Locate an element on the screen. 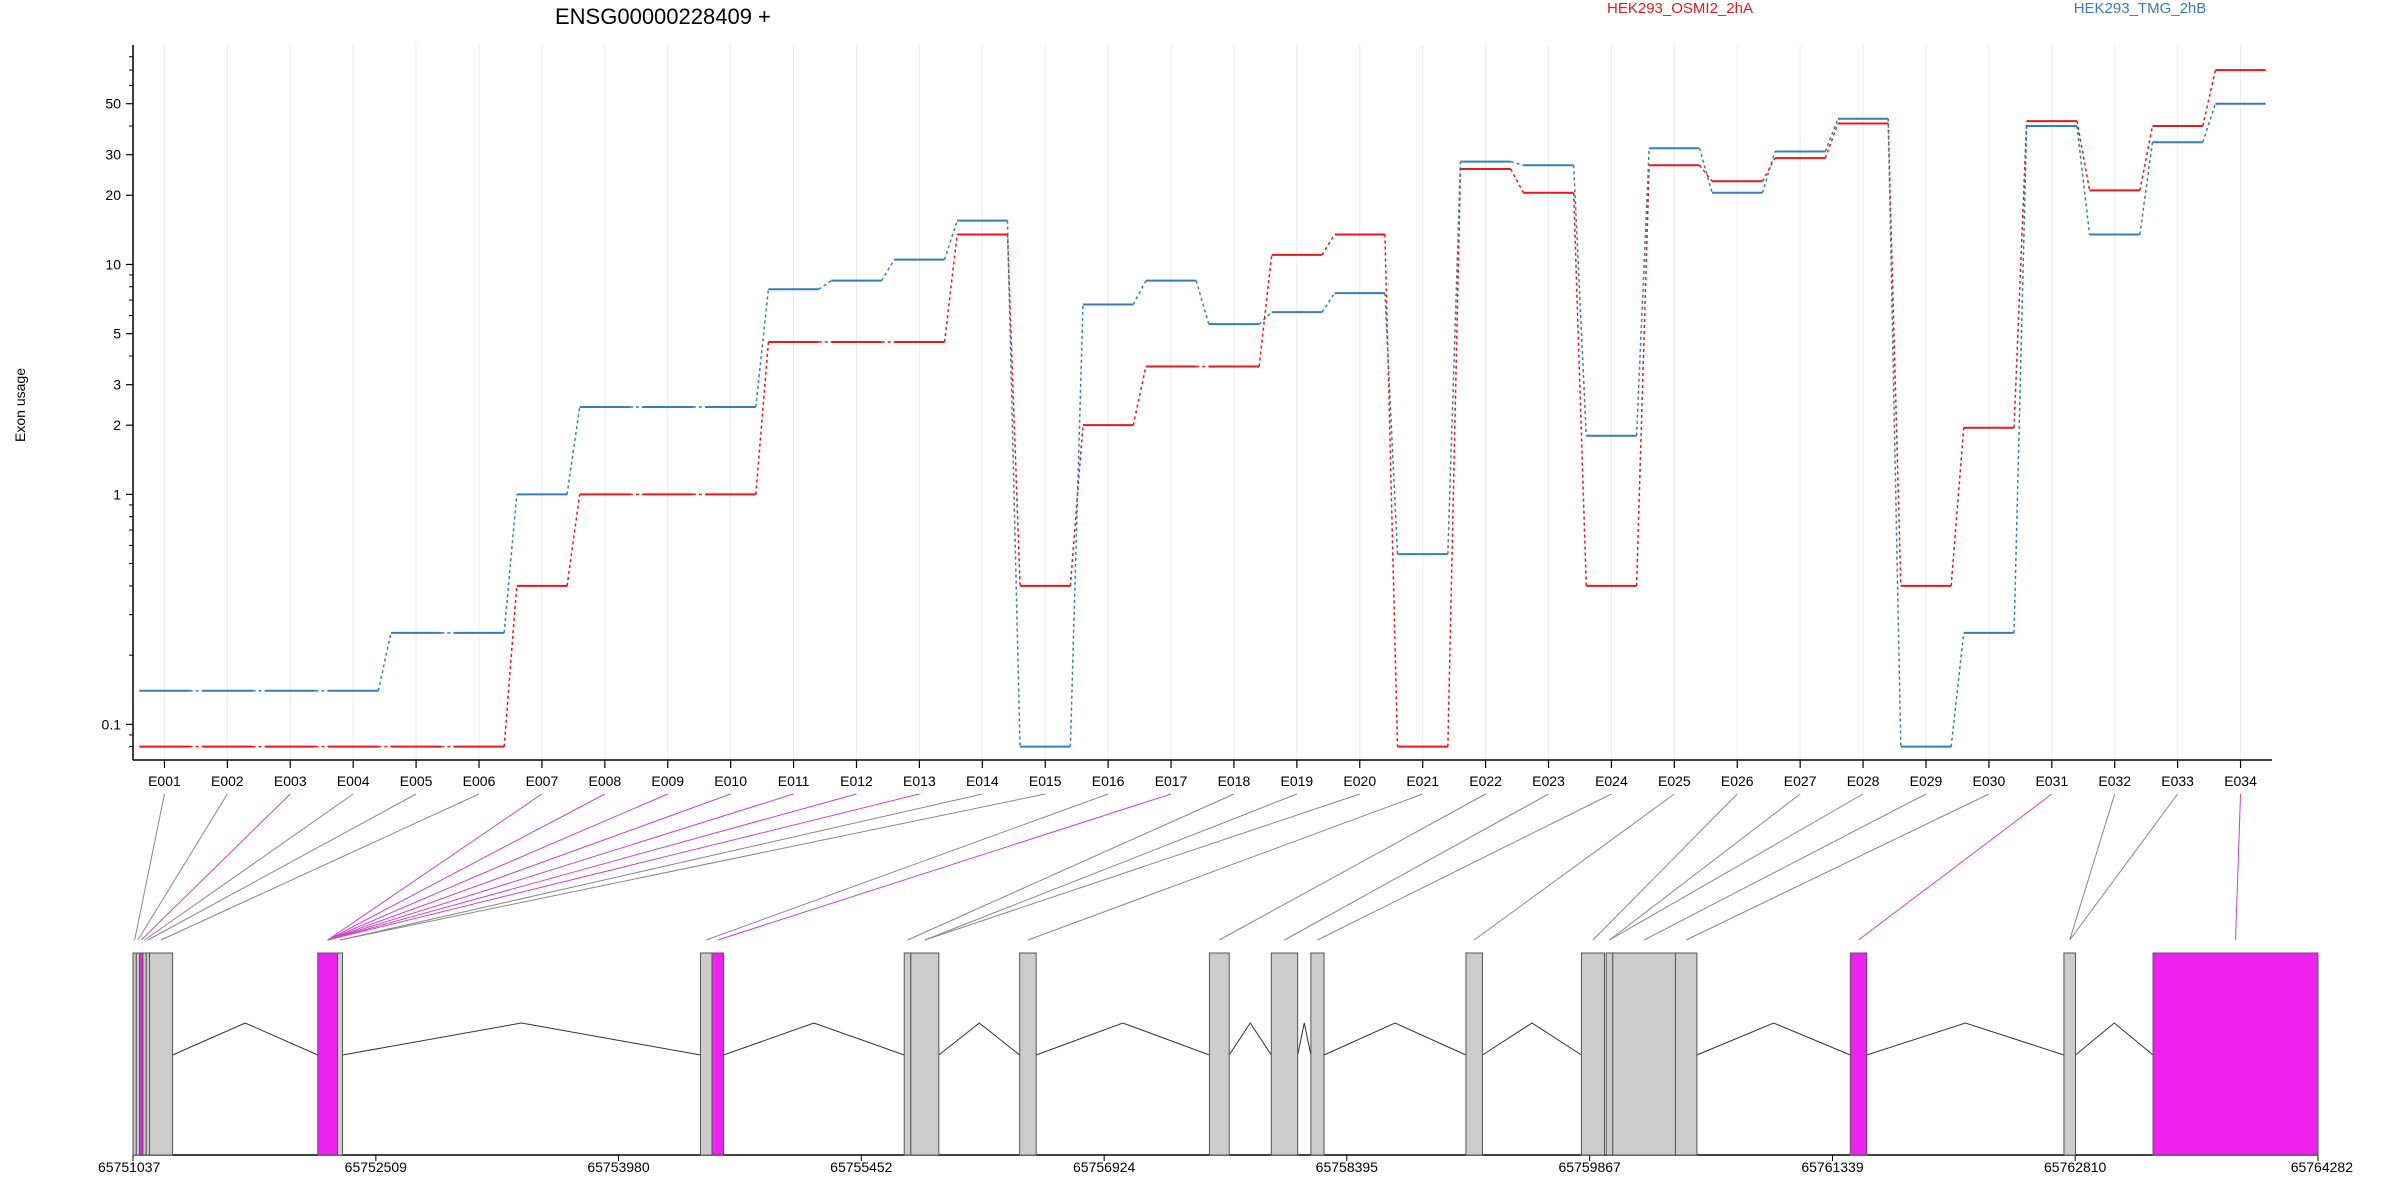 This screenshot has height=1200, width=2400. coord-tick-label: 65759867 is located at coordinates (1590, 1167).